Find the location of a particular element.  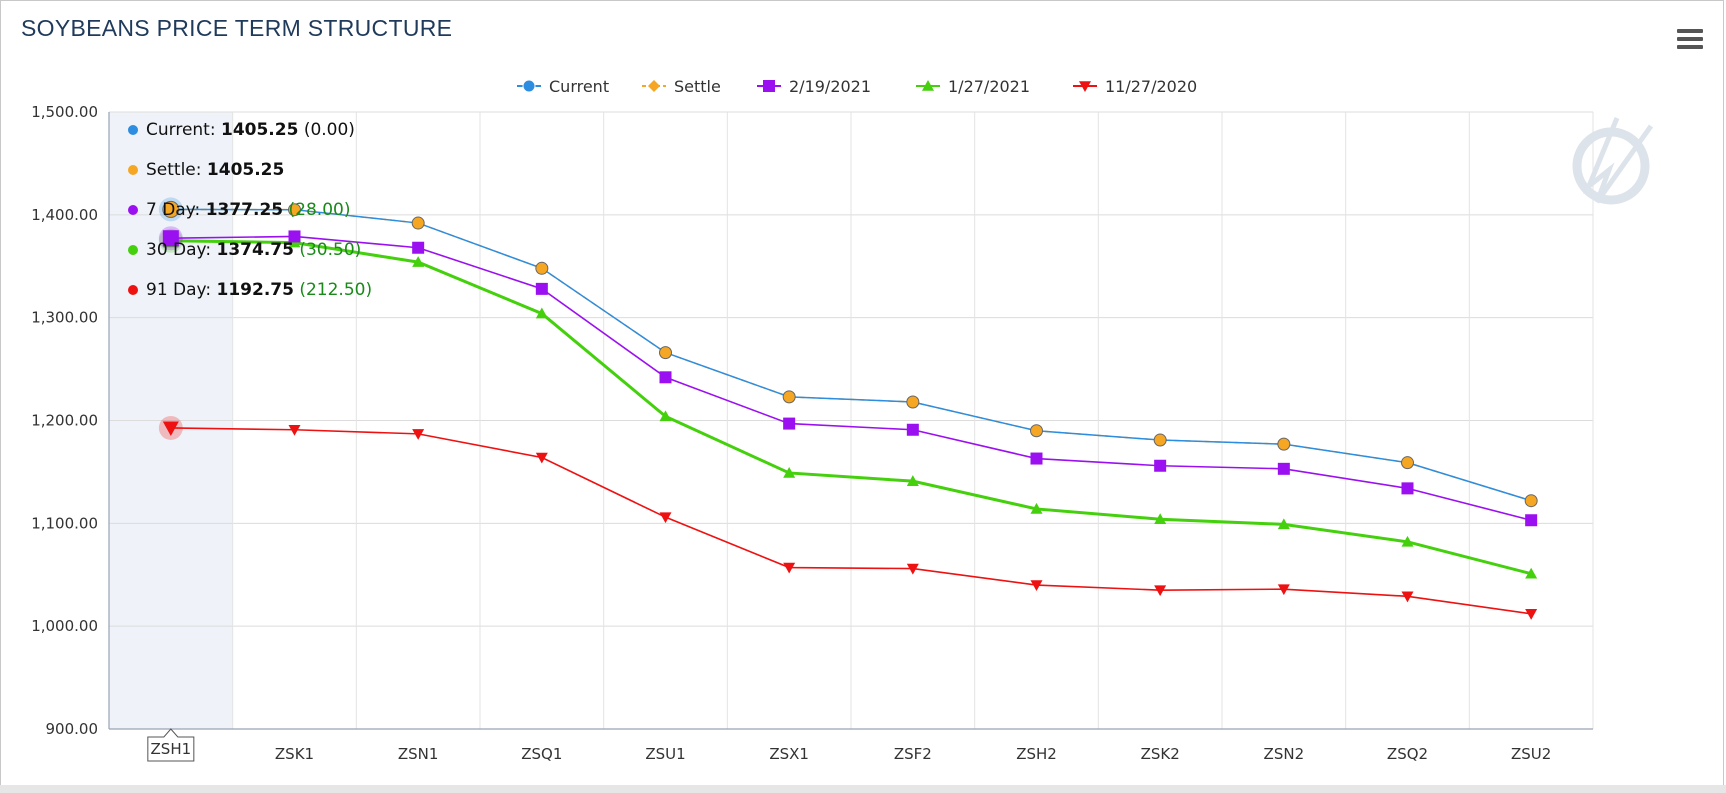

legend-item: 1/27/2021 is located at coordinates (973, 86).